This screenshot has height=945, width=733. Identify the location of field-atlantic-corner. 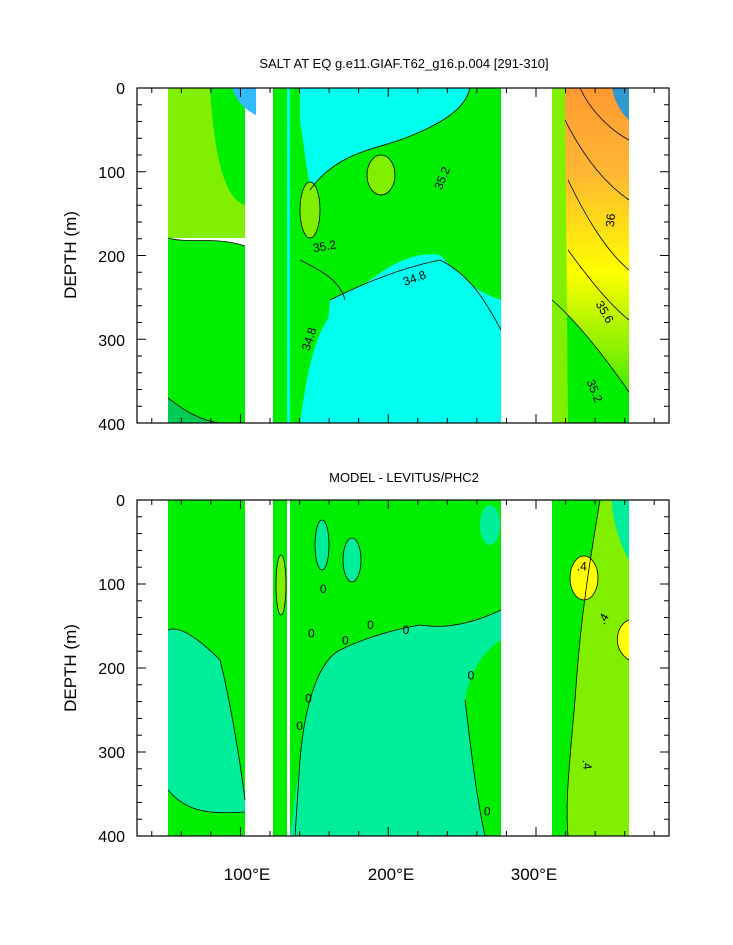
(620, 104).